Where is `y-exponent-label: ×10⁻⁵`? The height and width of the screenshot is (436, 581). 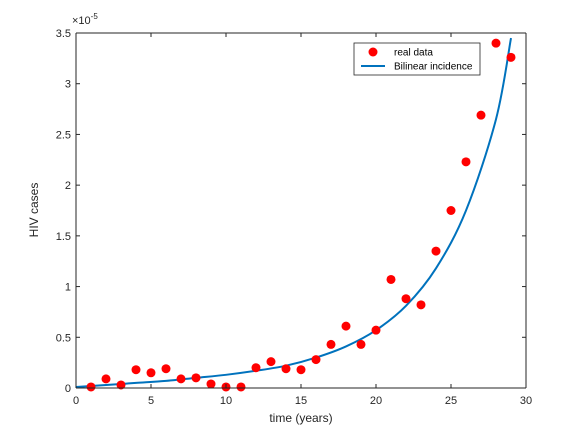
y-exponent-label: ×10⁻⁵ is located at coordinates (85, 19).